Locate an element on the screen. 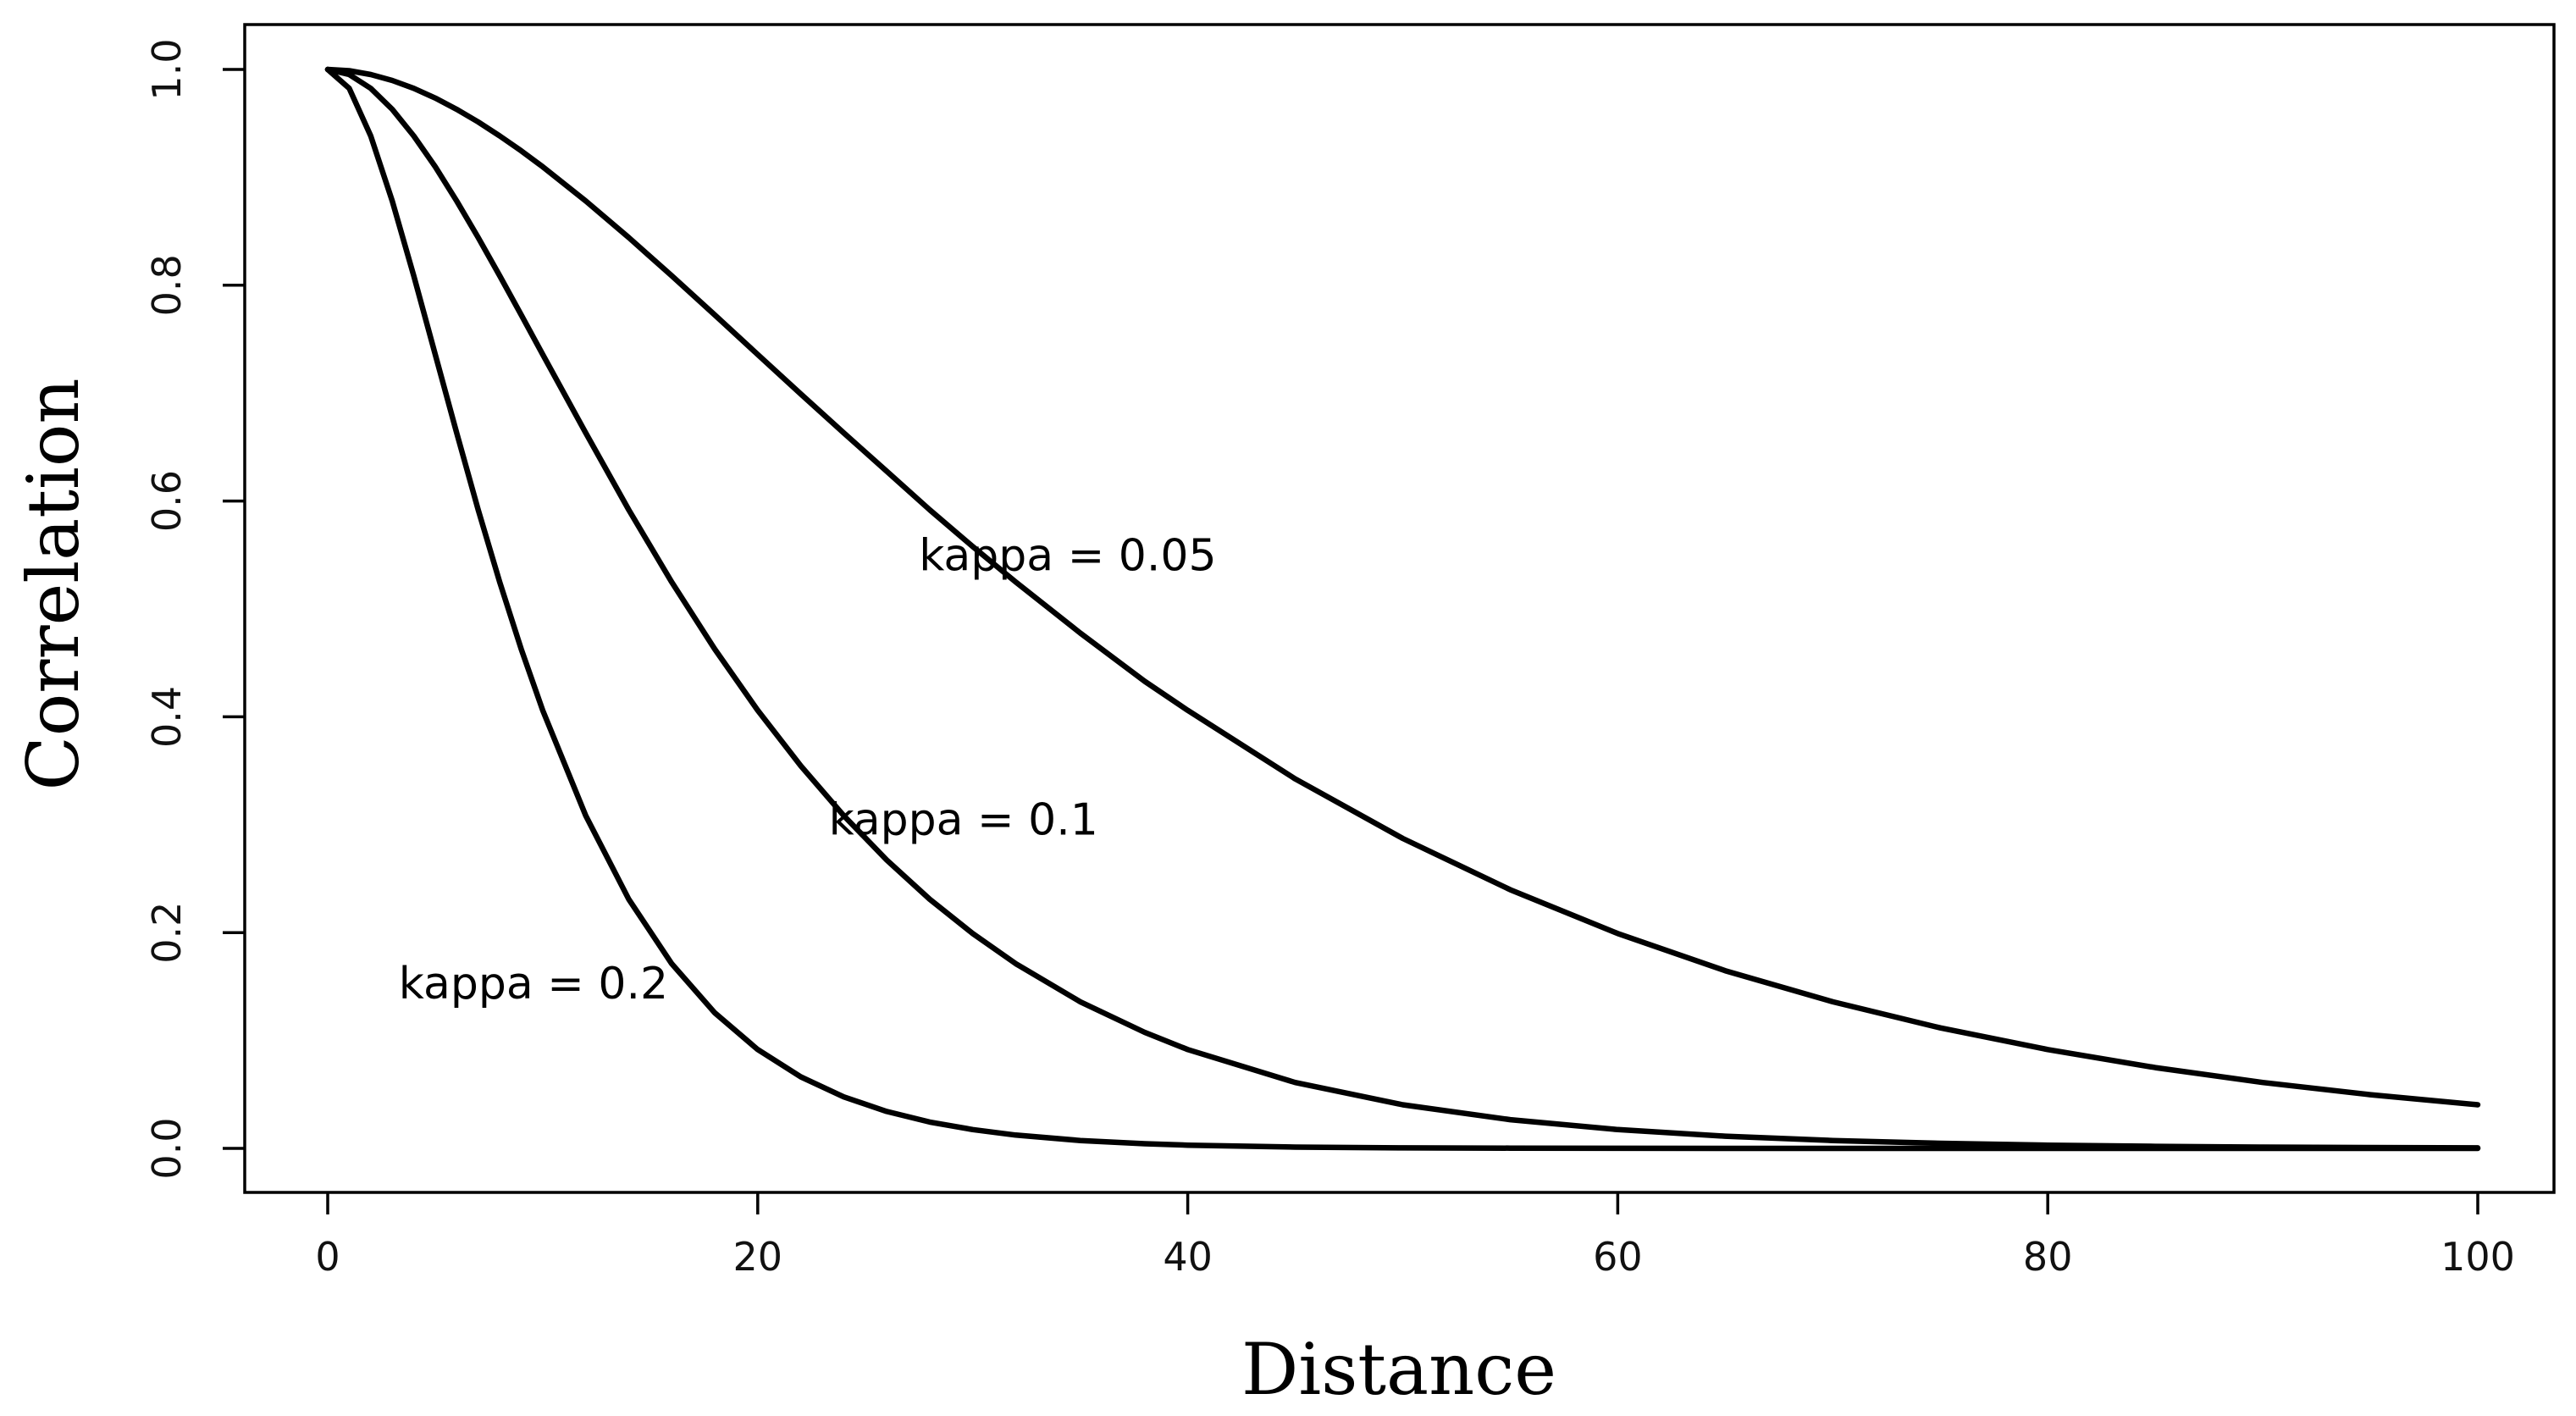 Image resolution: width=2576 pixels, height=1416 pixels. y-tick-label: 0.8 is located at coordinates (167, 285).